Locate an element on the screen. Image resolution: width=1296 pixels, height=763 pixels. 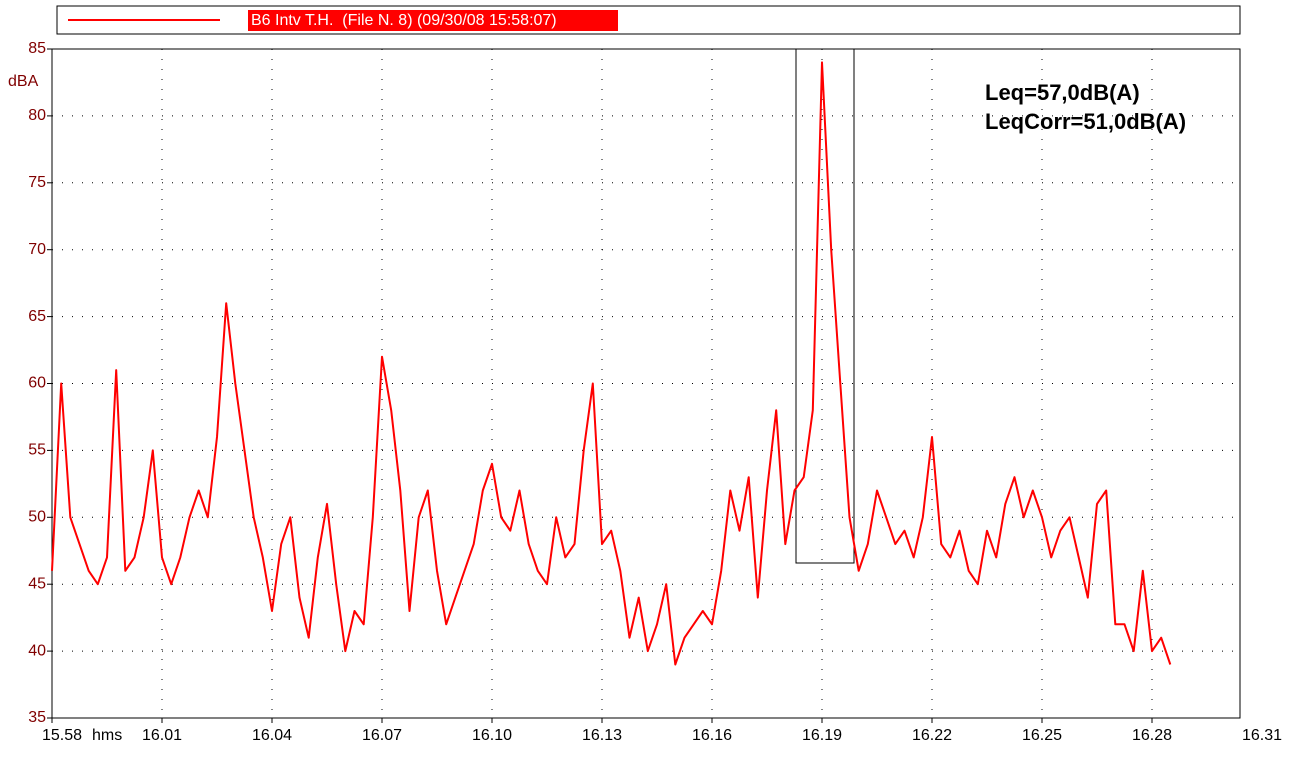
y-tick-label: 85 is located at coordinates (37, 48).